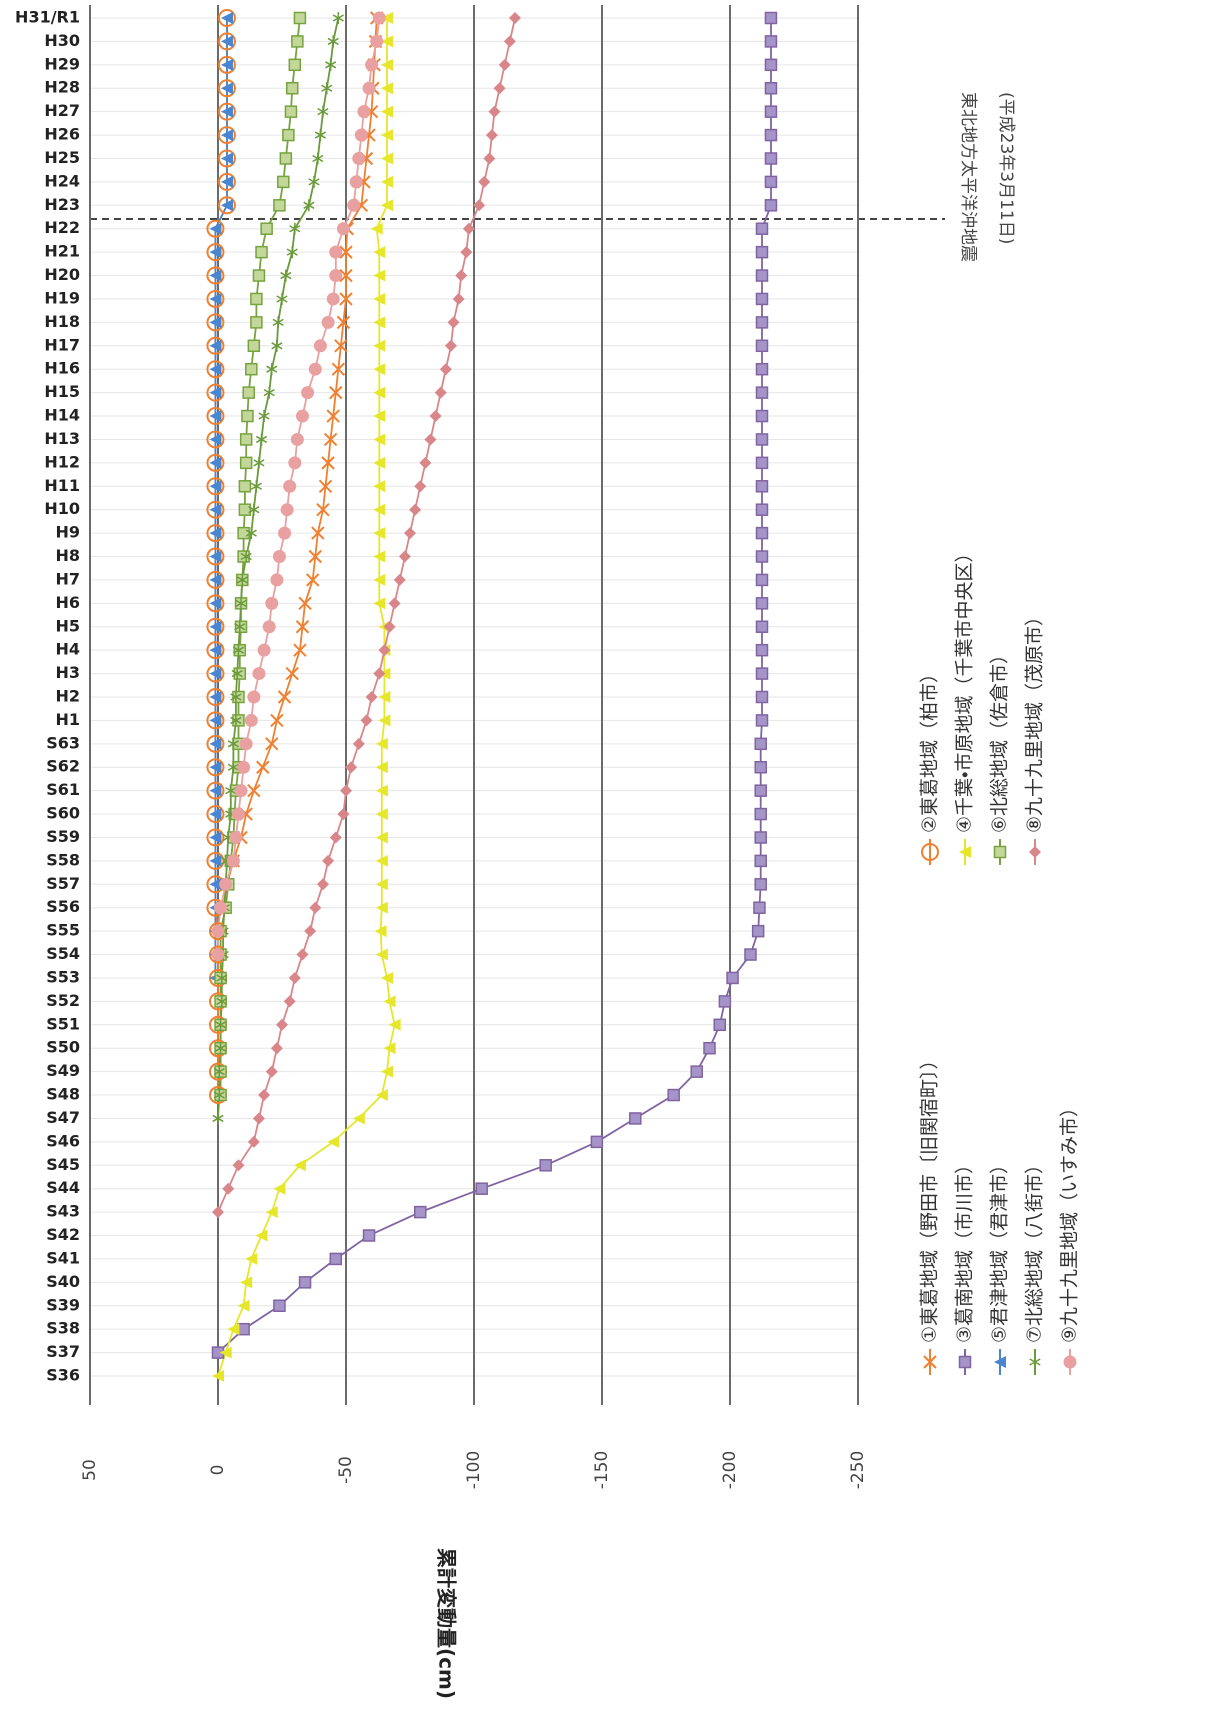 This screenshot has height=1734, width=1208. Describe the element at coordinates (63, 766) in the screenshot. I see `category-label: S62` at that location.